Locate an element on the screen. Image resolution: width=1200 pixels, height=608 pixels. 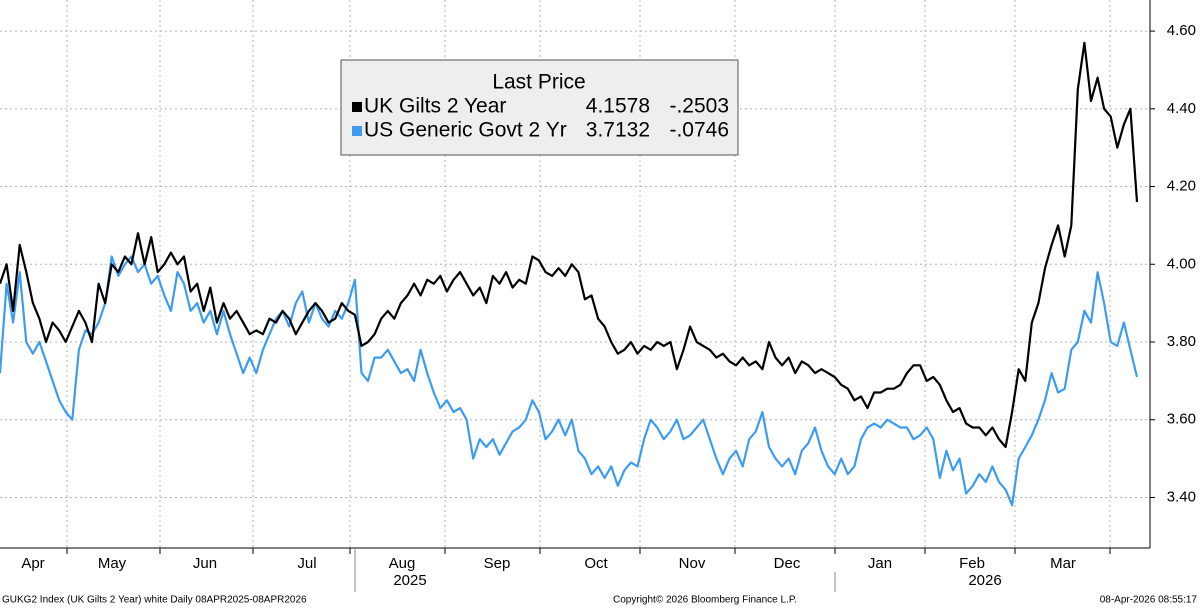
x-tick-label: Jan is located at coordinates (880, 563).